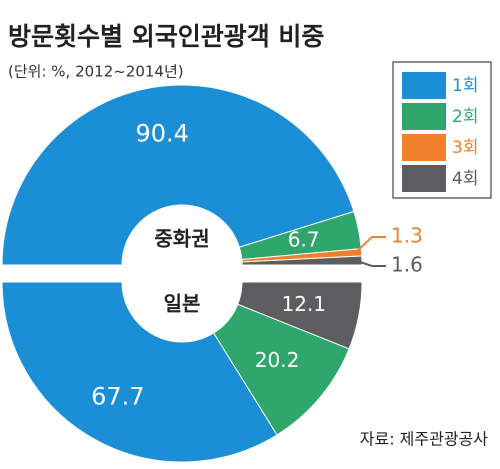 The height and width of the screenshot is (469, 500). Describe the element at coordinates (407, 236) in the screenshot. I see `value-label: 1.3` at that location.